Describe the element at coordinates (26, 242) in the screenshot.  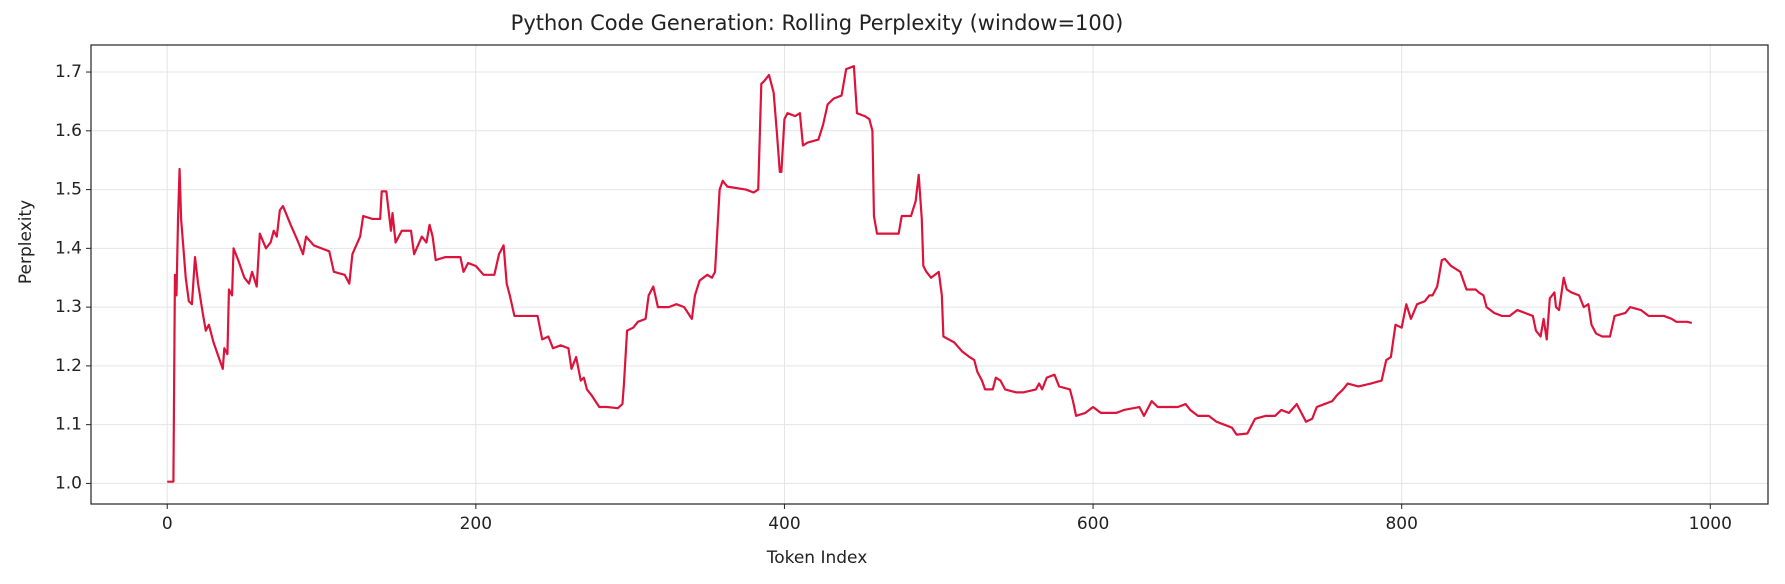
I see `y-axis-label: Perplexity` at that location.